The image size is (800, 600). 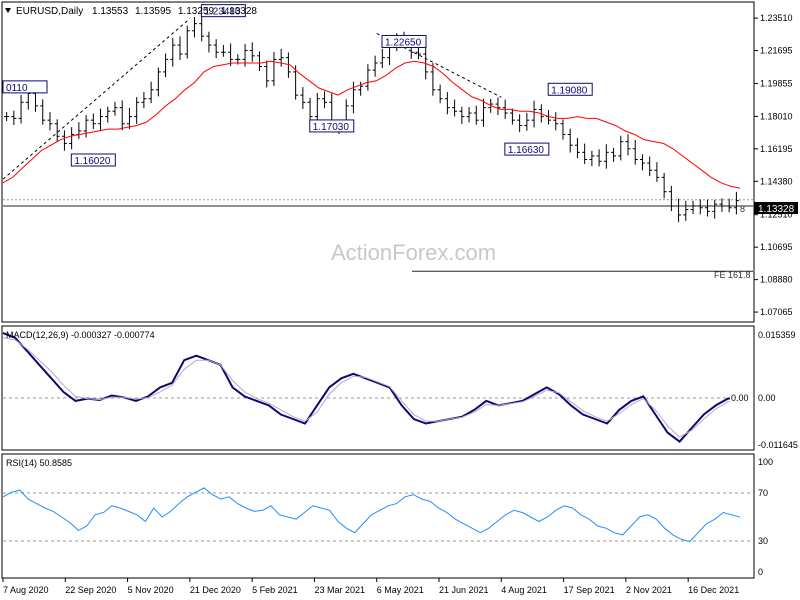 I want to click on rsi-series, so click(x=371, y=515).